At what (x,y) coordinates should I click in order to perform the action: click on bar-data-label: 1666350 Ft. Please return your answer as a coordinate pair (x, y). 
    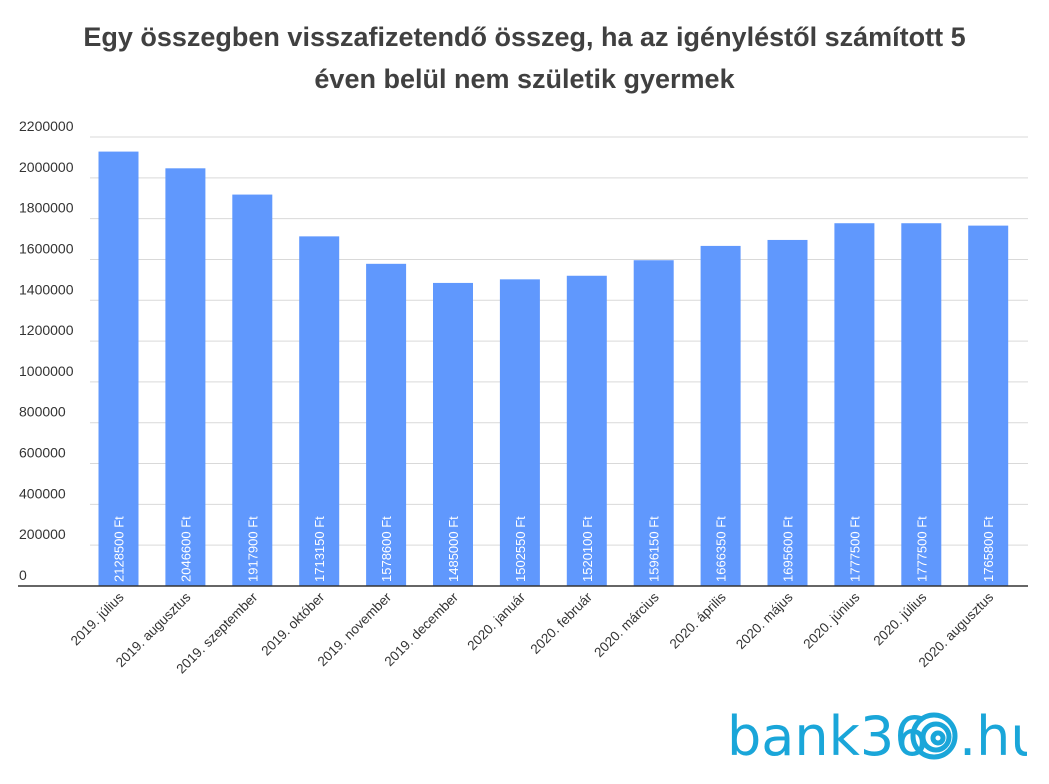
    Looking at the image, I should click on (721, 549).